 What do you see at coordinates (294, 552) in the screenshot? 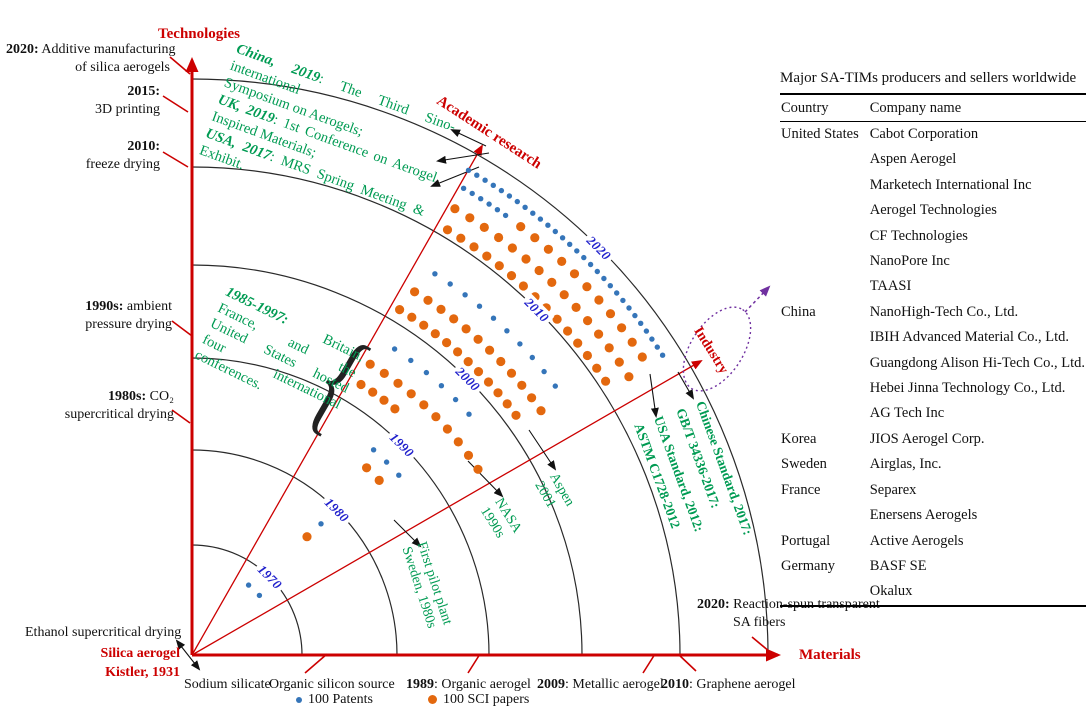
I see `year-ring-1980` at bounding box center [294, 552].